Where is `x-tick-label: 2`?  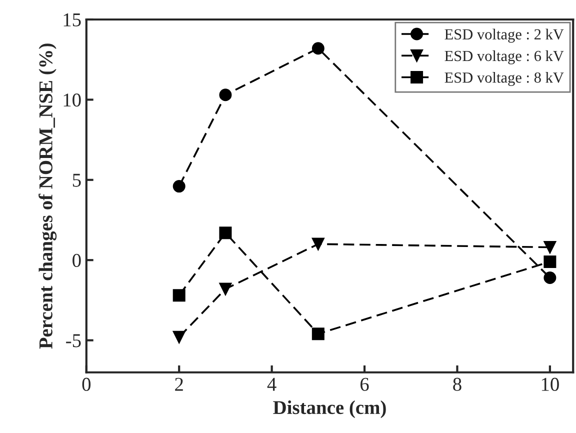 x-tick-label: 2 is located at coordinates (179, 384).